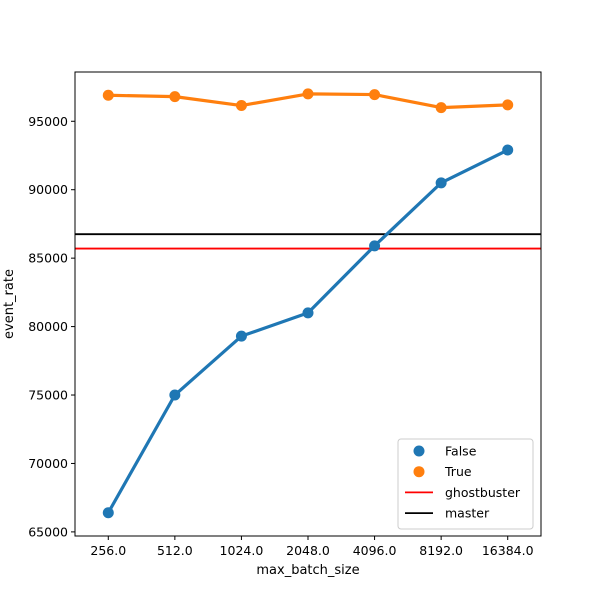 Image resolution: width=600 pixels, height=600 pixels. Describe the element at coordinates (483, 492) in the screenshot. I see `legend-label-ghostbuster: ghostbuster` at that location.